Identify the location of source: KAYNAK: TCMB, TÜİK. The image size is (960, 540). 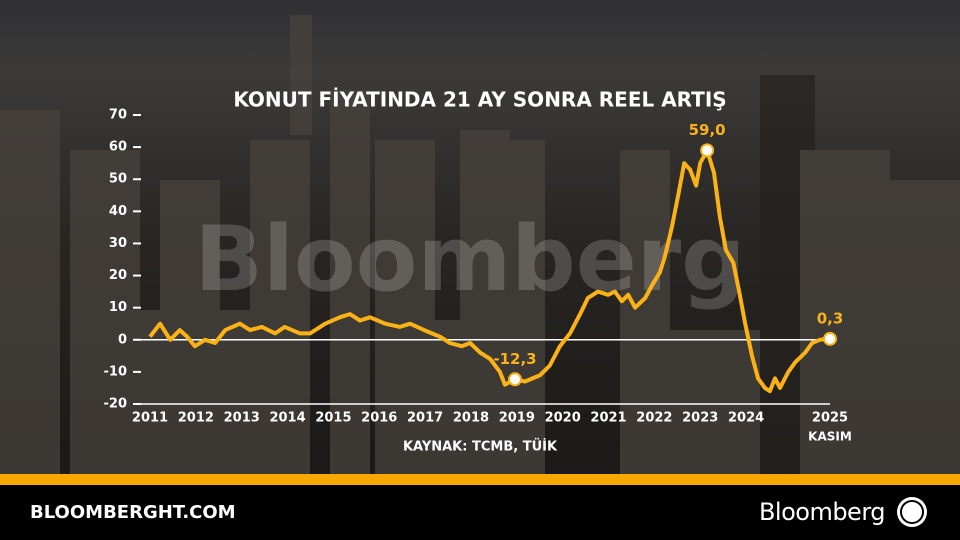
(480, 447).